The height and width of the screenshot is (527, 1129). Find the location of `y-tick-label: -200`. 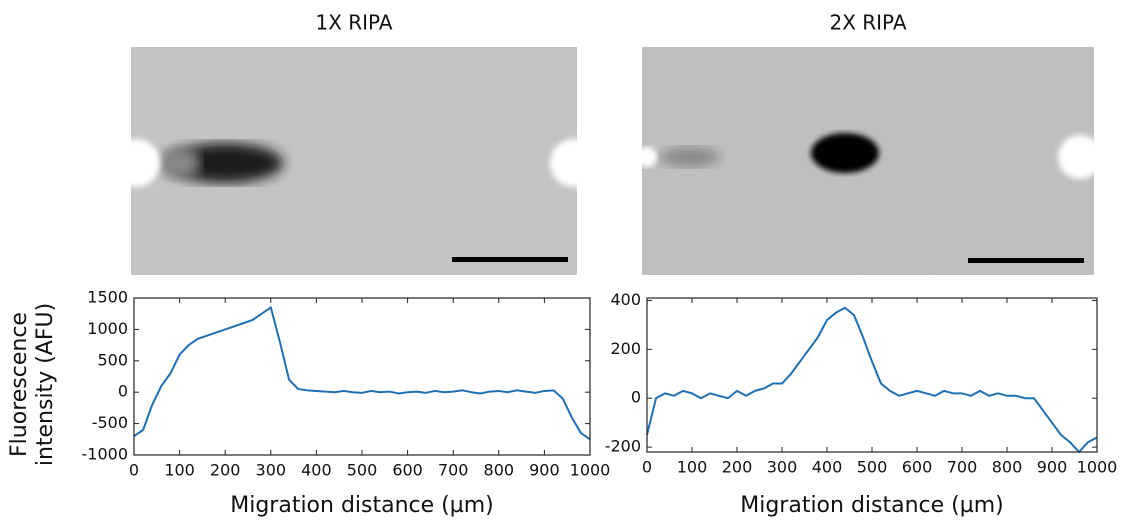

y-tick-label: -200 is located at coordinates (623, 446).